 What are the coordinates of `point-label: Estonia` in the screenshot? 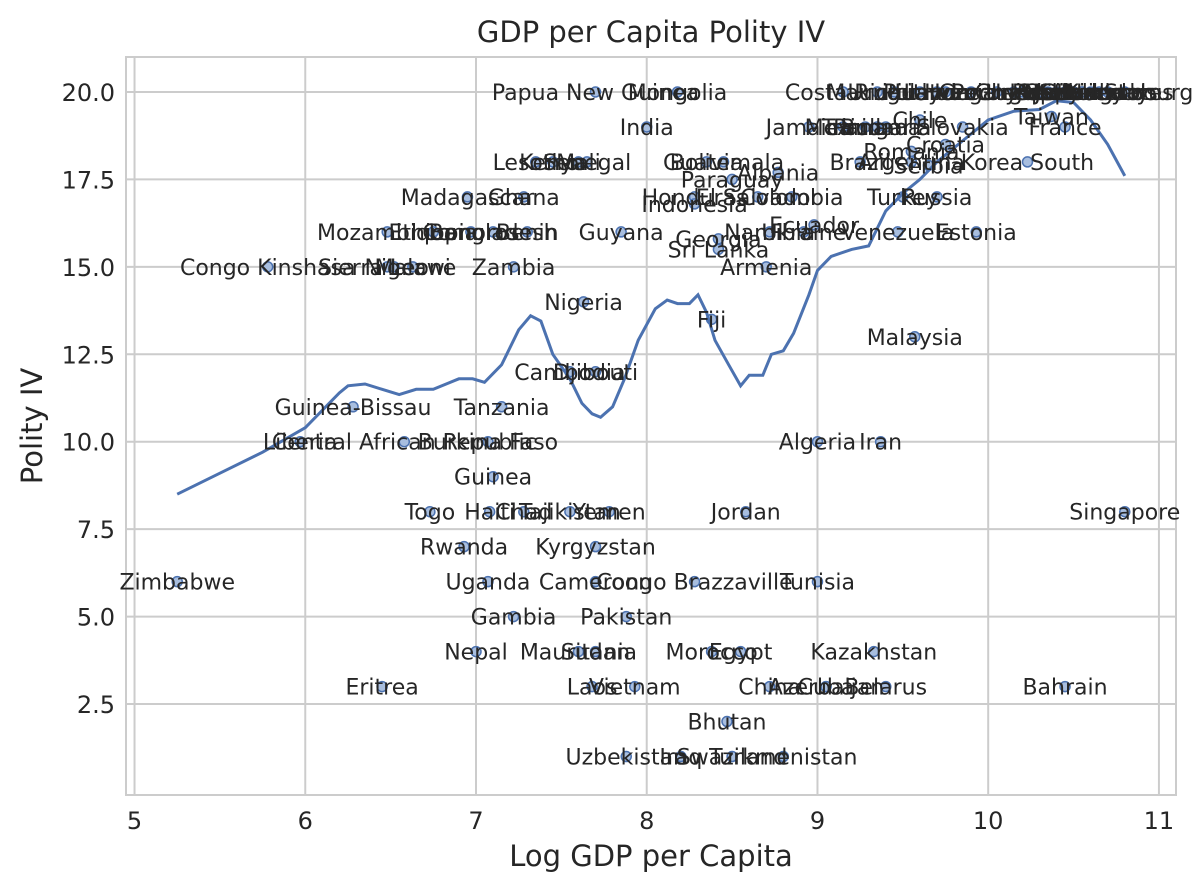 It's located at (976, 233).